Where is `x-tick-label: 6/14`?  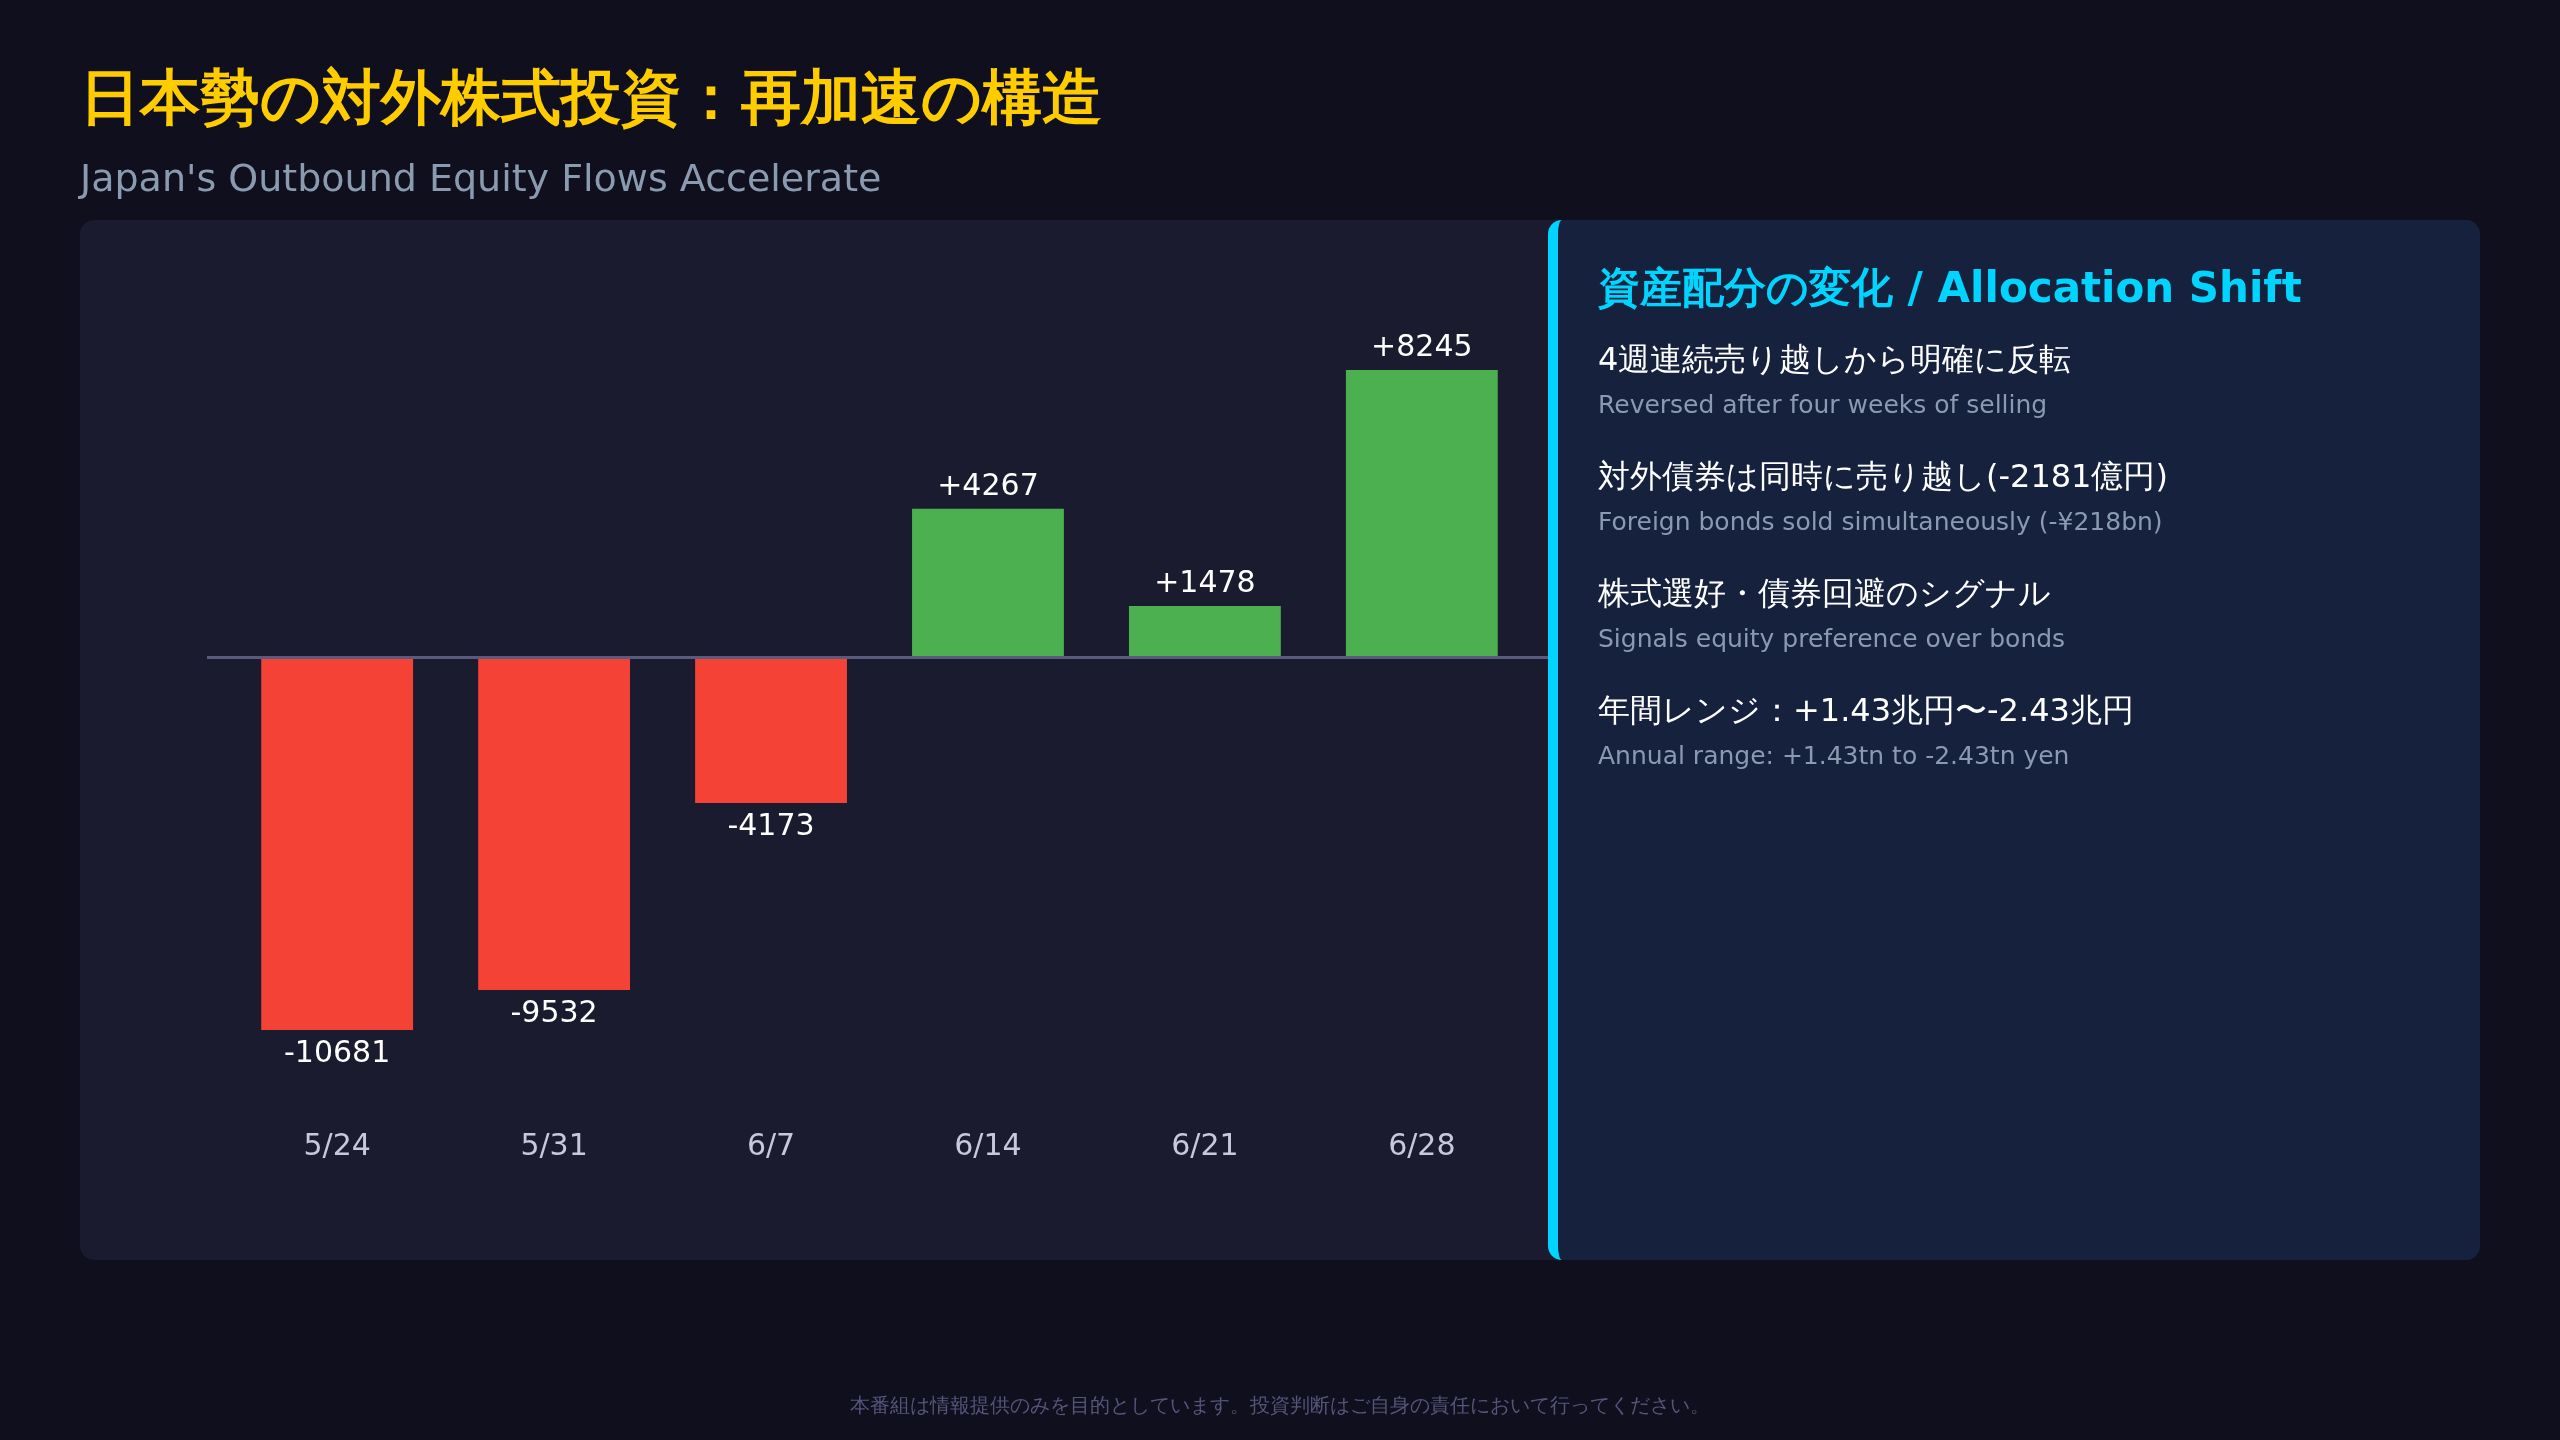 x-tick-label: 6/14 is located at coordinates (988, 1144).